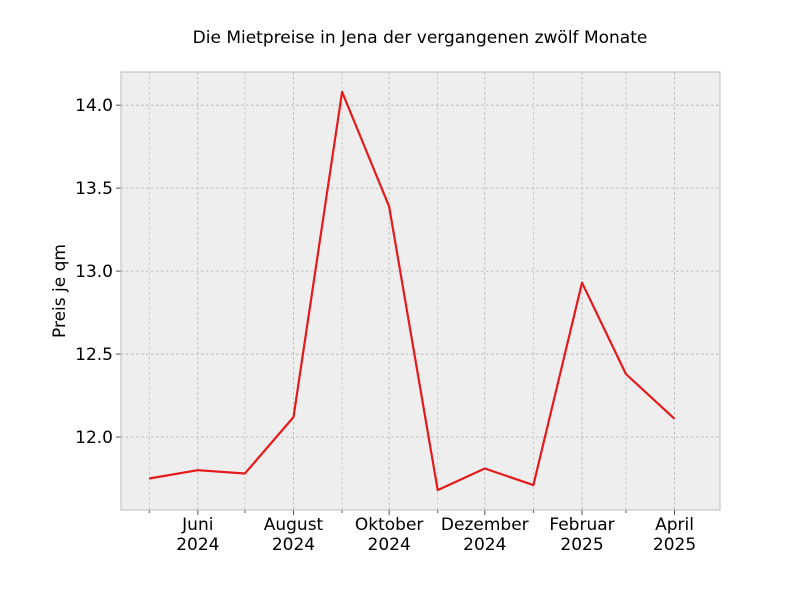 The height and width of the screenshot is (600, 800). Describe the element at coordinates (197, 525) in the screenshot. I see `x-tick-label-month: Juni` at that location.